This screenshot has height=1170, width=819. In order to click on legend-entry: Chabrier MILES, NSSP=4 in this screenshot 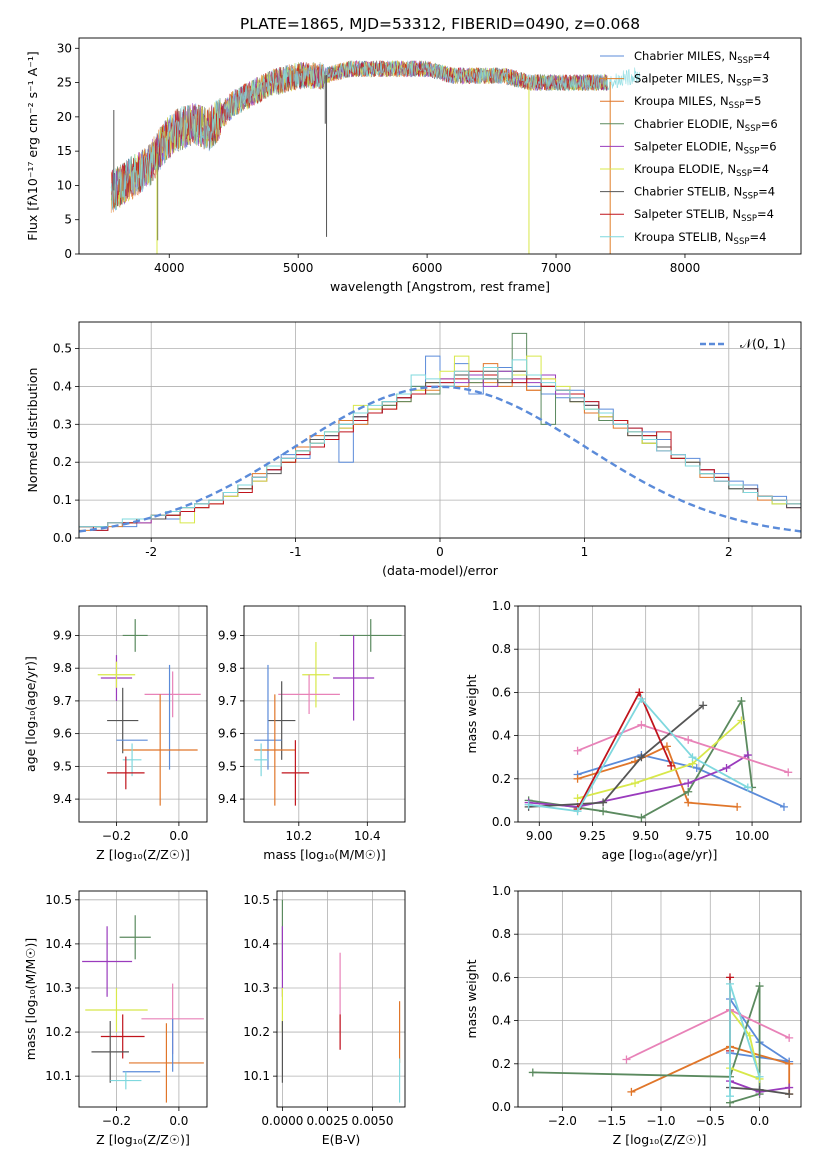, I will do `click(702, 57)`.